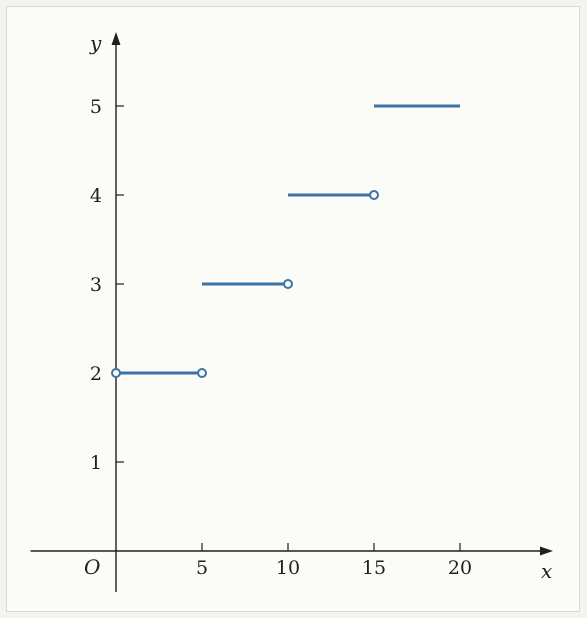  What do you see at coordinates (460, 568) in the screenshot?
I see `x-tick-label: 20` at bounding box center [460, 568].